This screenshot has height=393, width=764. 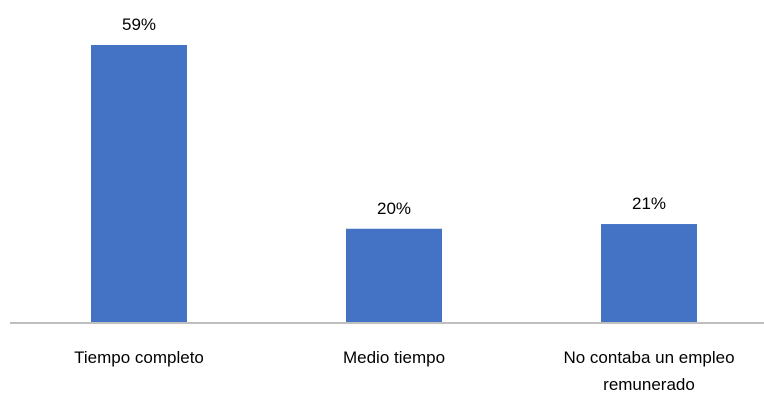 What do you see at coordinates (139, 24) in the screenshot?
I see `data-label-1: 59%` at bounding box center [139, 24].